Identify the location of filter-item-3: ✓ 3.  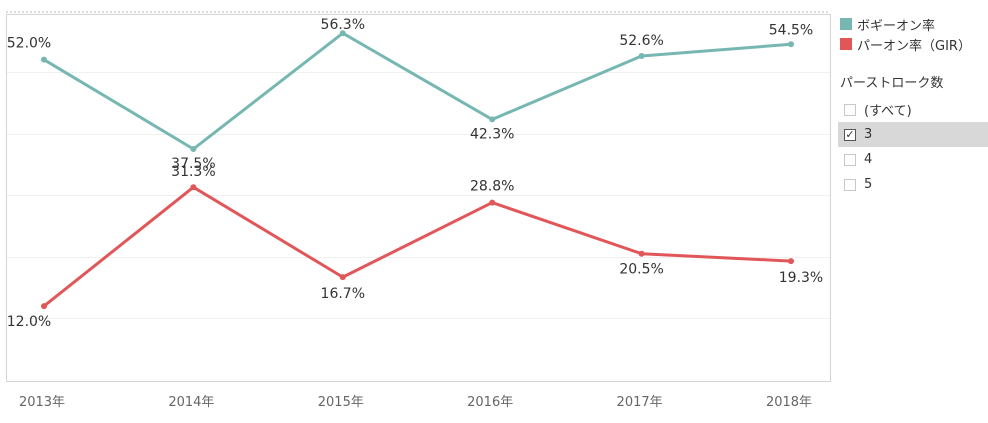
(913, 134).